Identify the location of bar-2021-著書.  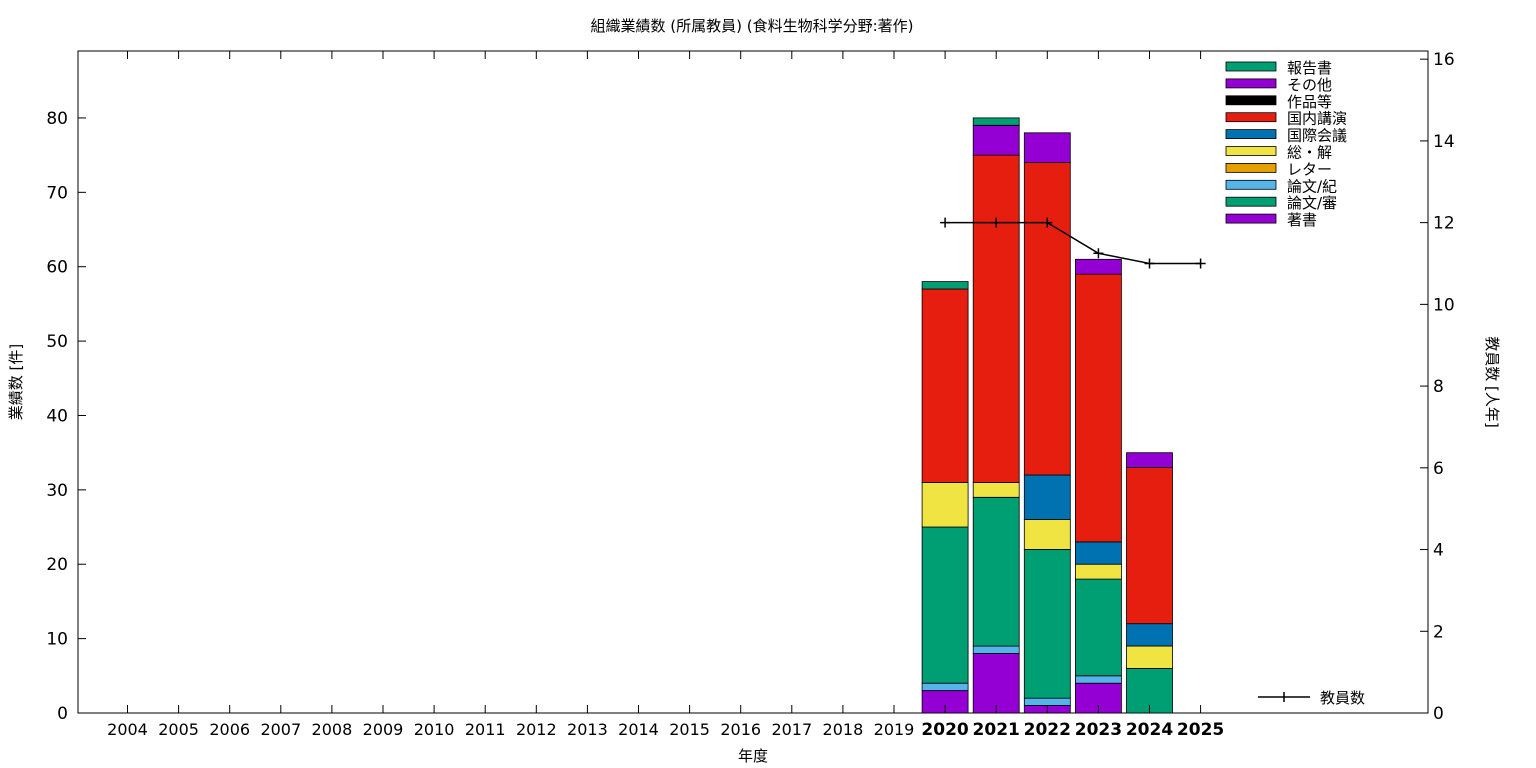
(996, 683).